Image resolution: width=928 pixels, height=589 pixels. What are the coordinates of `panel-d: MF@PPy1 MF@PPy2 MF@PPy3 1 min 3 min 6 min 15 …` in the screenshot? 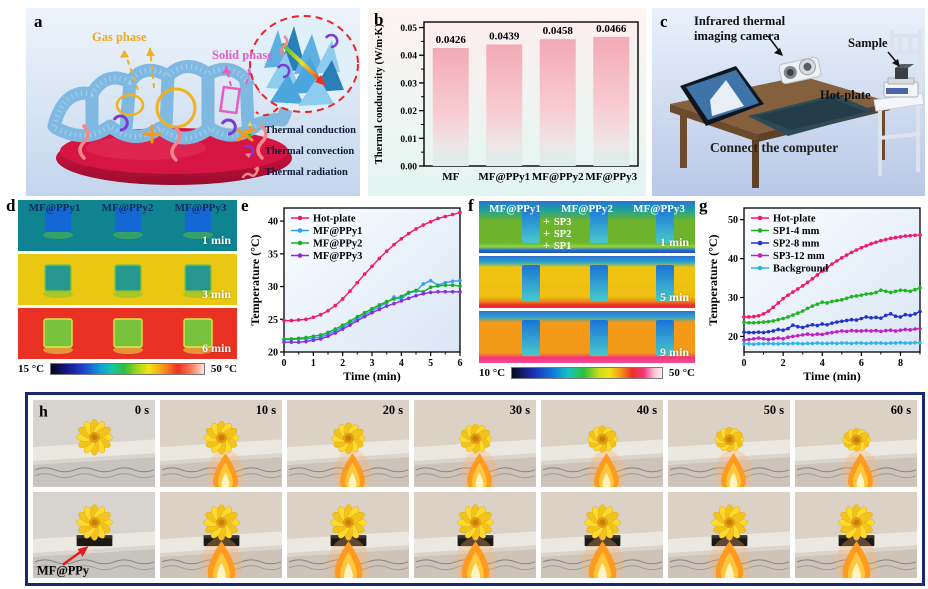 It's located at (127, 295).